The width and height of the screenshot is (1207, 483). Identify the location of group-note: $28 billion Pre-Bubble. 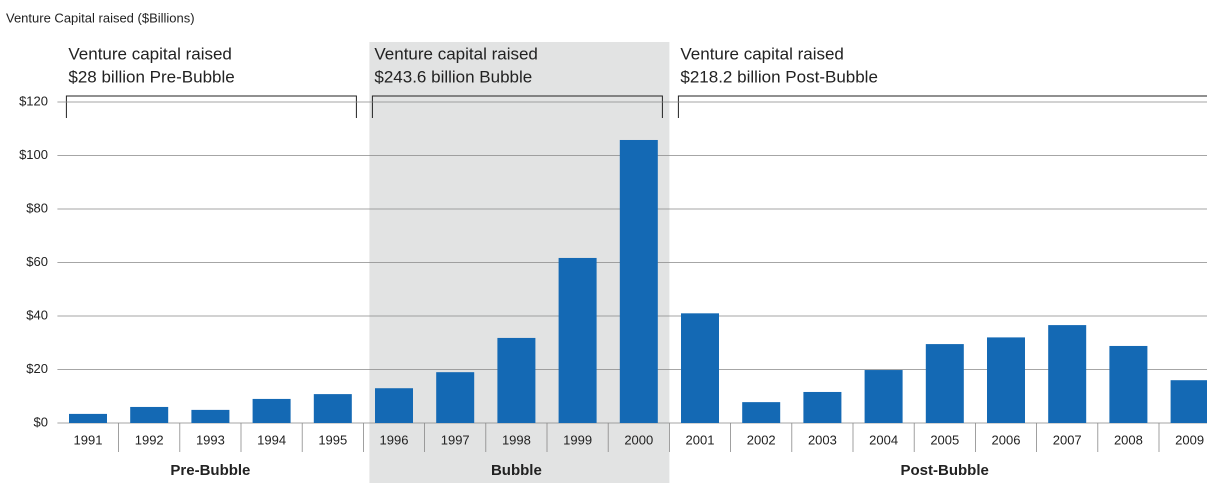
(151, 76).